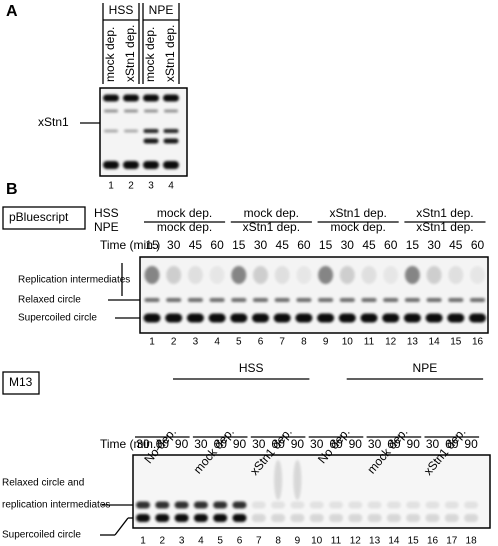 This screenshot has height=546, width=498. I want to click on template-box, so click(21, 383).